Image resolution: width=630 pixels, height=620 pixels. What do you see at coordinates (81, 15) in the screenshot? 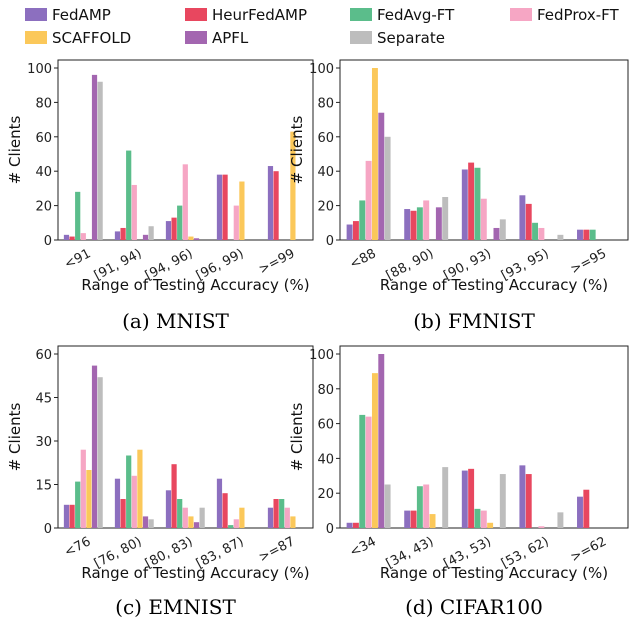
I see `legend-label-fedamp: FedAMP` at bounding box center [81, 15].